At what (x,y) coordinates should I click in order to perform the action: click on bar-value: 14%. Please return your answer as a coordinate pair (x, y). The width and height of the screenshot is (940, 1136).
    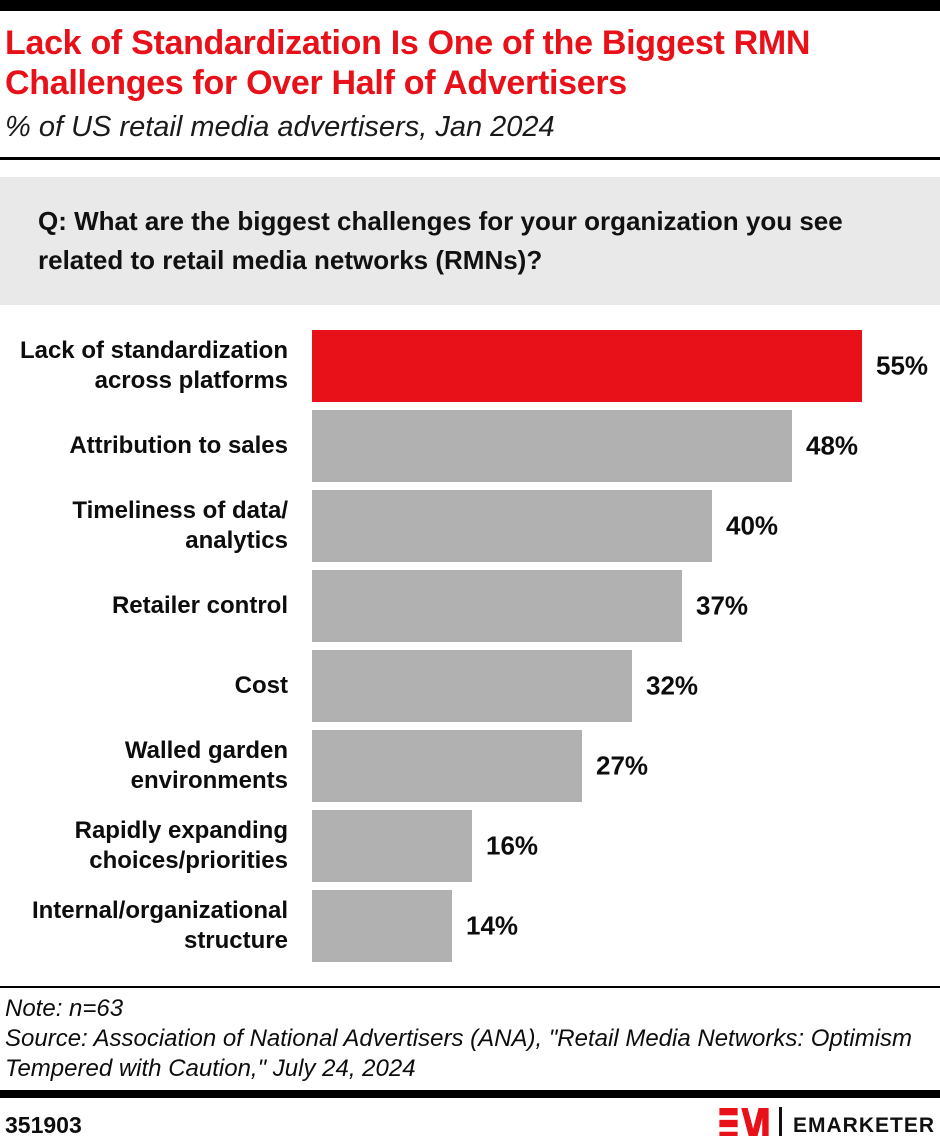
    Looking at the image, I should click on (492, 925).